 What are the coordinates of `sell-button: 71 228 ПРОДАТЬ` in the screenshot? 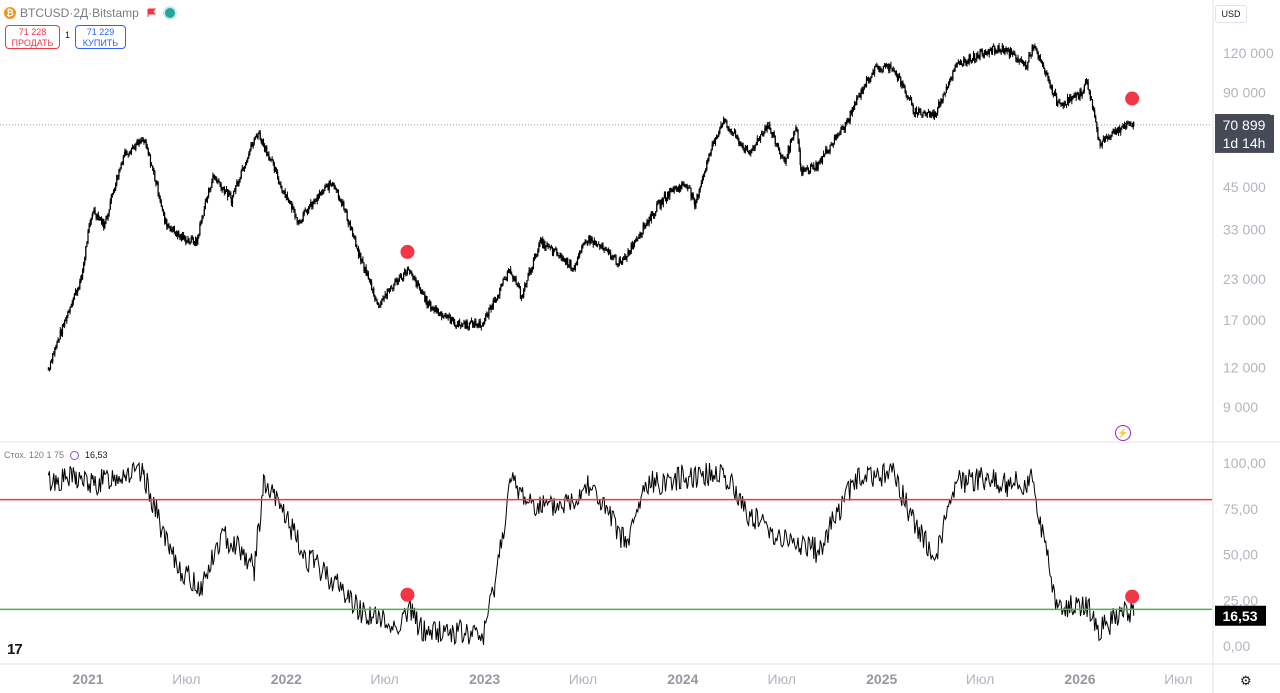 It's located at (32, 37).